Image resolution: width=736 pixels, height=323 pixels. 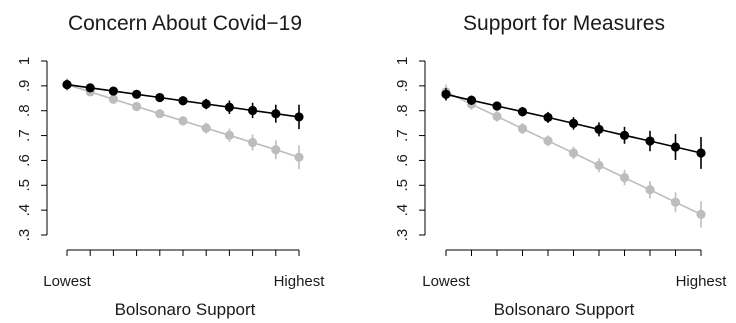 What do you see at coordinates (185, 23) in the screenshot?
I see `chart-title: Concern About Covid−19` at bounding box center [185, 23].